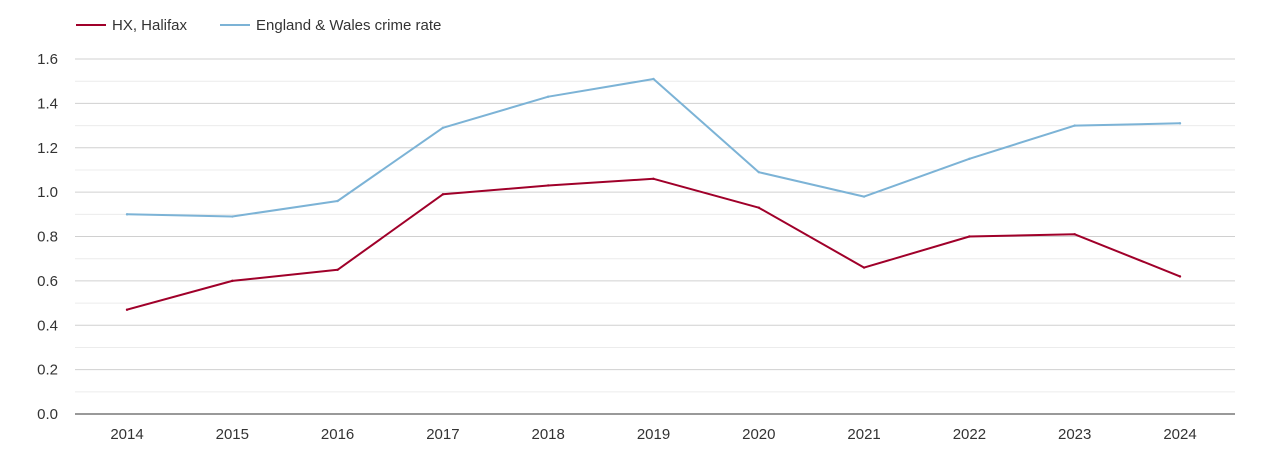  I want to click on y-axis: 0.0 0.2 0.4 0.6 0.8 1.0 1.2 1.4 1.6, so click(47, 237).